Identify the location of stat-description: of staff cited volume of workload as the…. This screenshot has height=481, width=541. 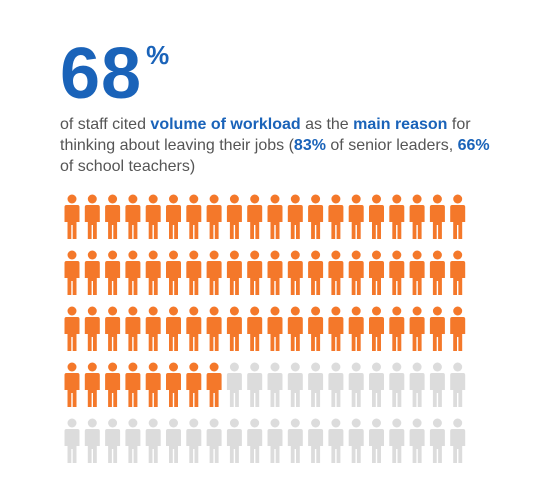
(280, 145).